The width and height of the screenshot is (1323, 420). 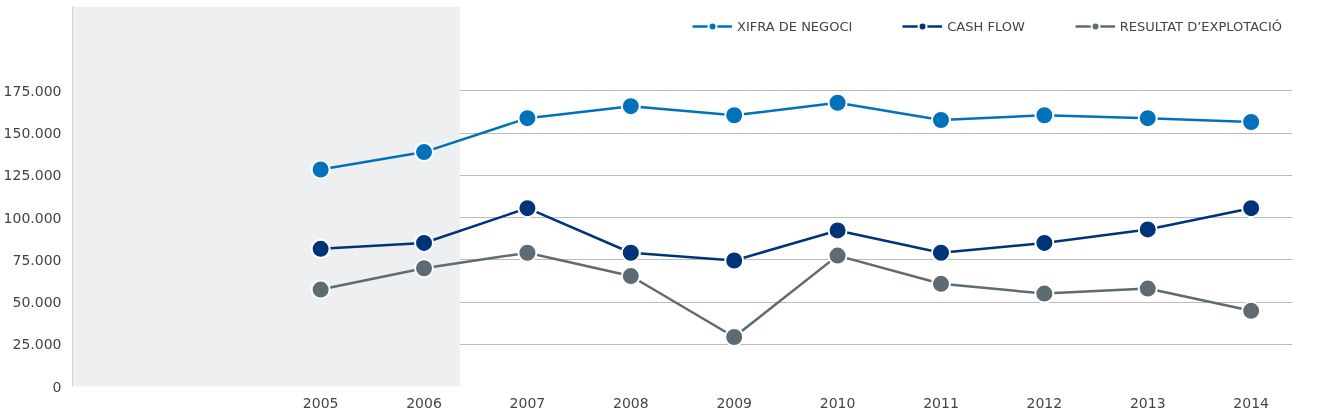 I want to click on x-tick-label: 2007, so click(x=527, y=402).